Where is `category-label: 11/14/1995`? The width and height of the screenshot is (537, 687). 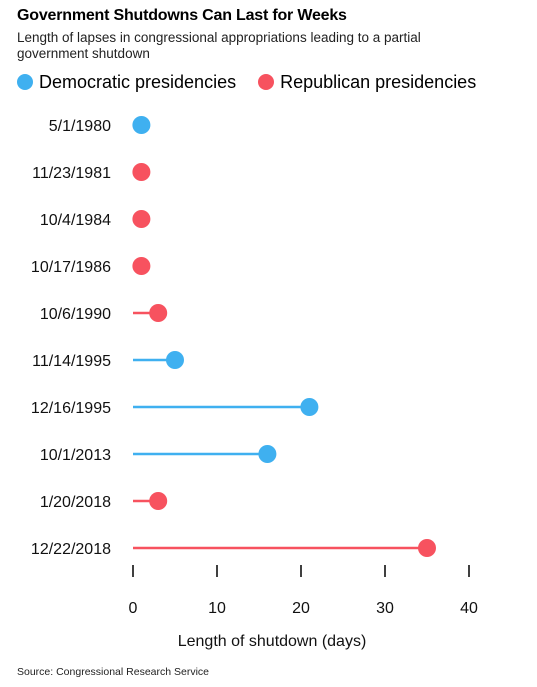
category-label: 11/14/1995 is located at coordinates (71, 361).